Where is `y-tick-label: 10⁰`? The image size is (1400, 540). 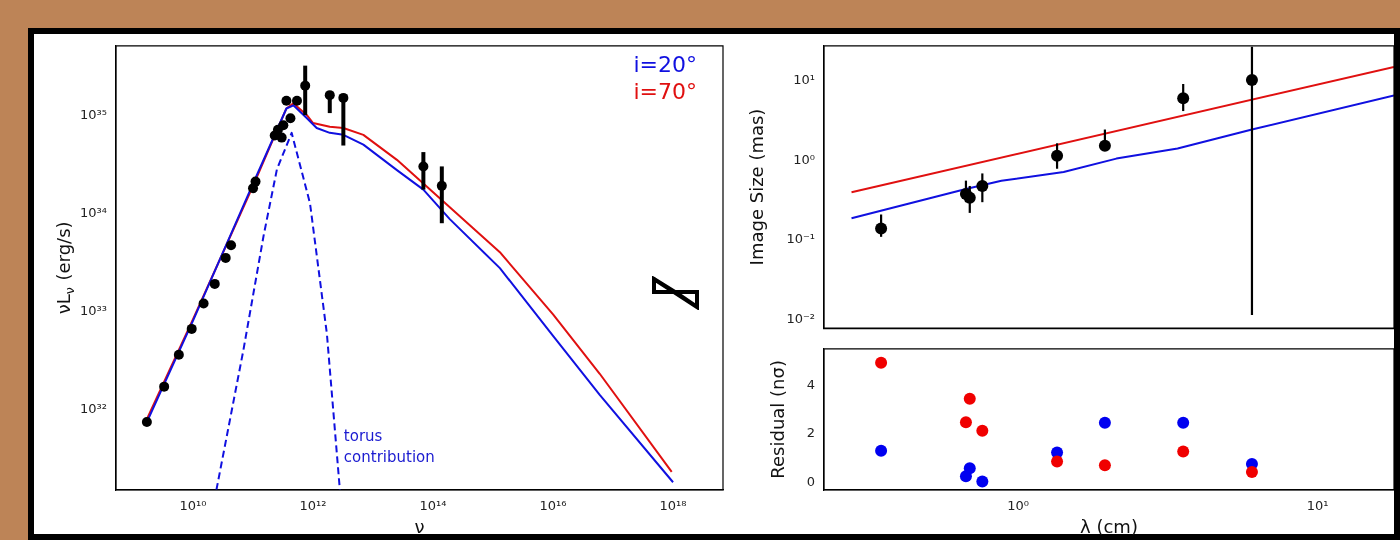 y-tick-label: 10⁰ is located at coordinates (804, 159).